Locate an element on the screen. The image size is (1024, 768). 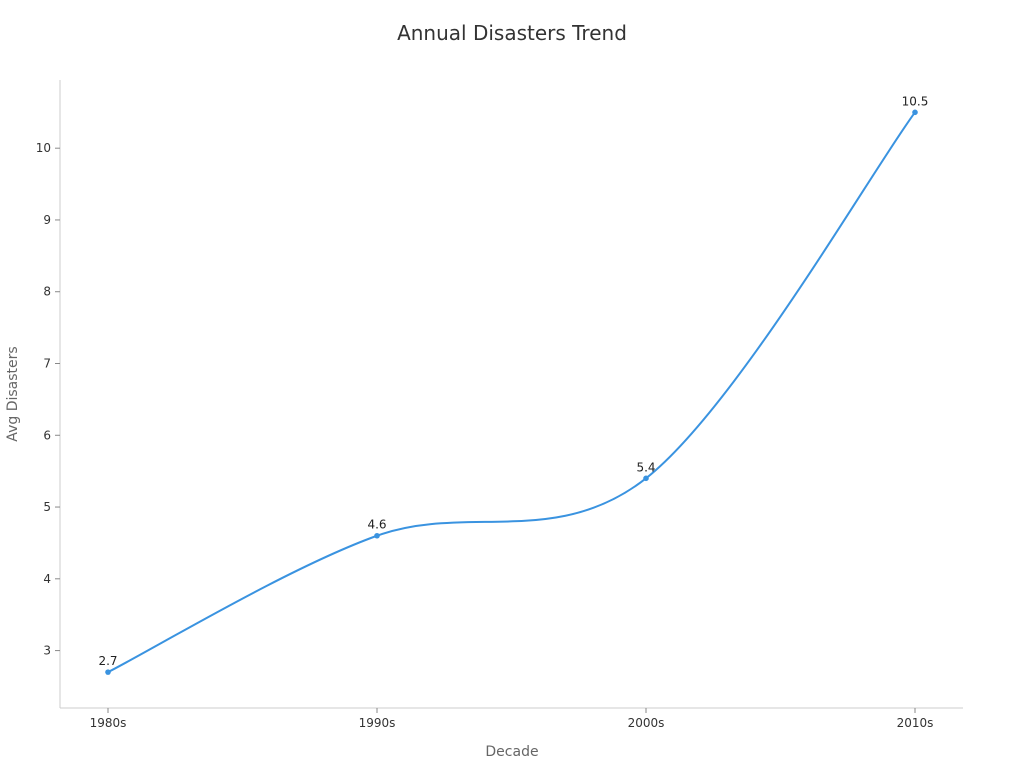
x-tick-label: 1990s is located at coordinates (377, 723).